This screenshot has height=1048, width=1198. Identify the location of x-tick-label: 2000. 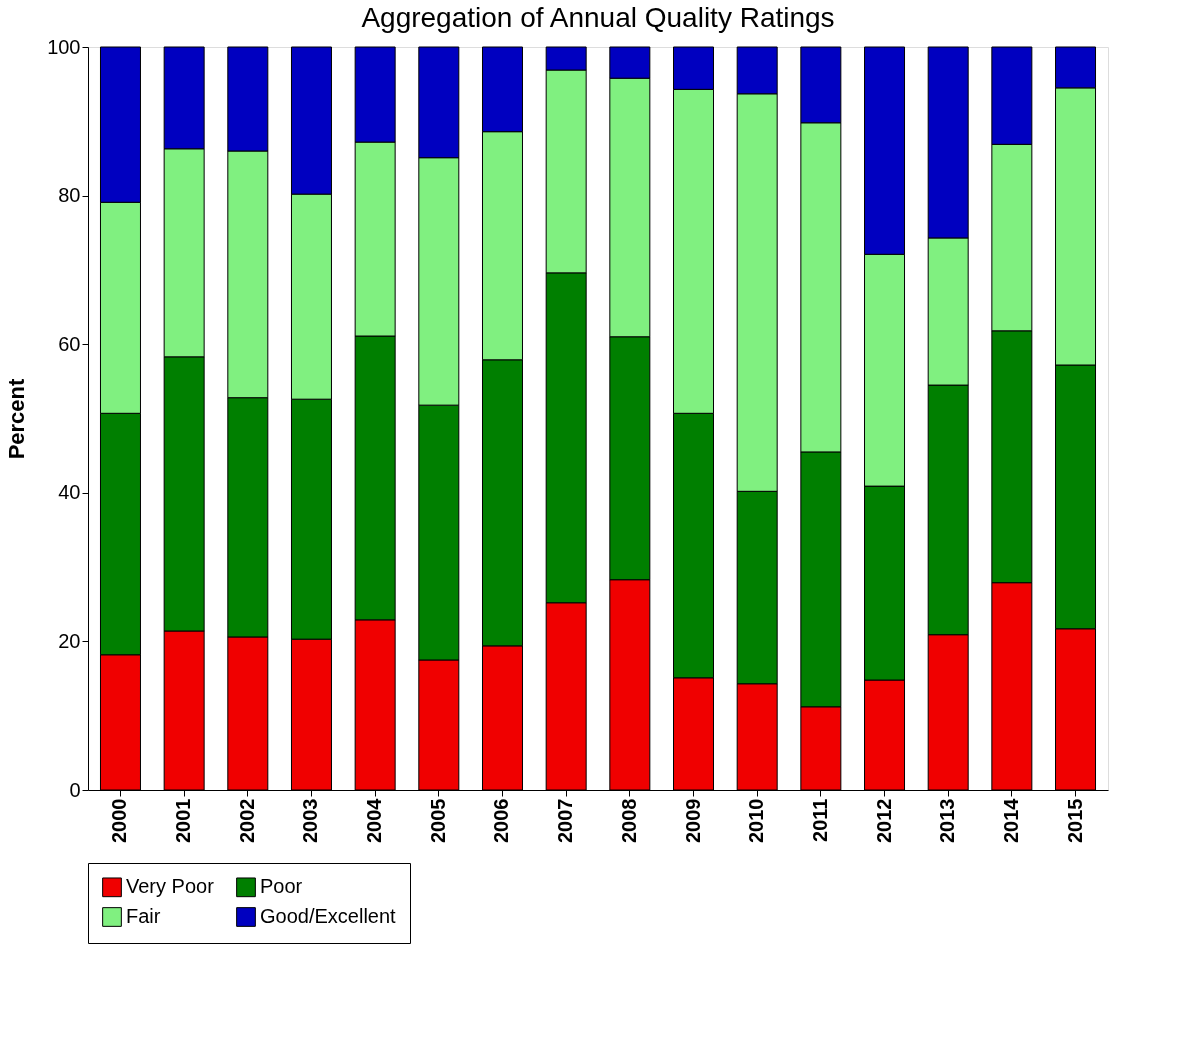
(119, 820).